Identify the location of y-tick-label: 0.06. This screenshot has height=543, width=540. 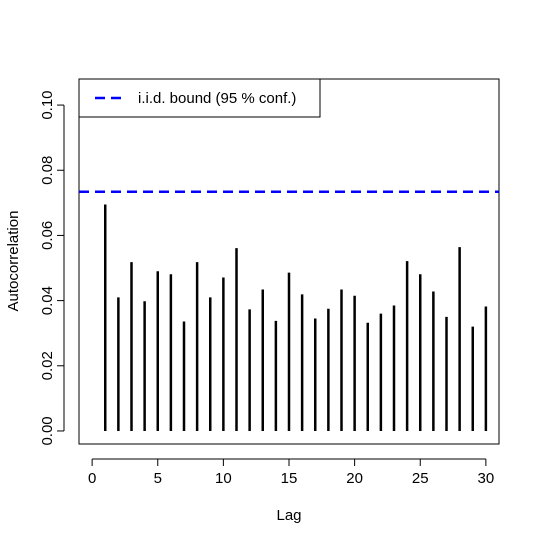
(47, 235).